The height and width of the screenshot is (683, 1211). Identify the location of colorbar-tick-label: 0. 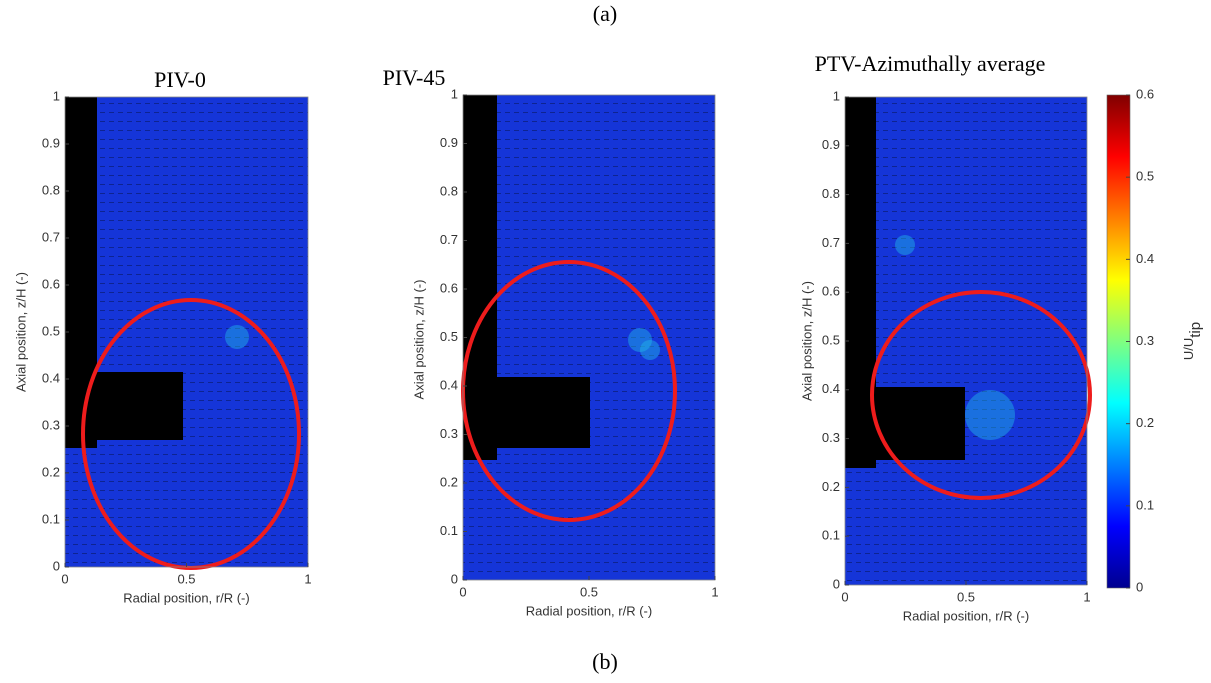
(1139, 586).